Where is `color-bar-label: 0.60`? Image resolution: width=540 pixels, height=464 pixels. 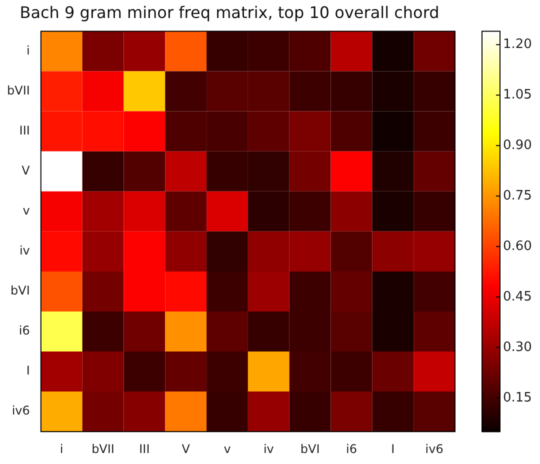
color-bar-label: 0.60 is located at coordinates (517, 246).